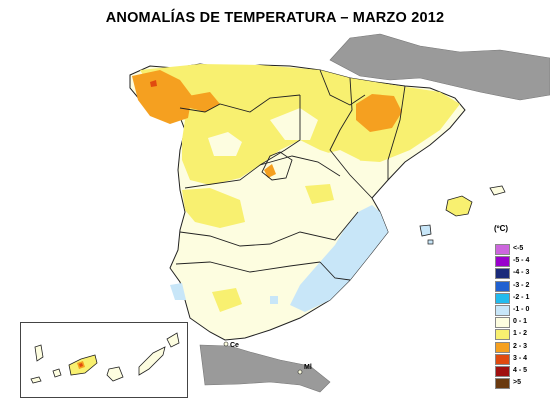 This screenshot has width=550, height=413. I want to click on legend-item: <-5, so click(522, 250).